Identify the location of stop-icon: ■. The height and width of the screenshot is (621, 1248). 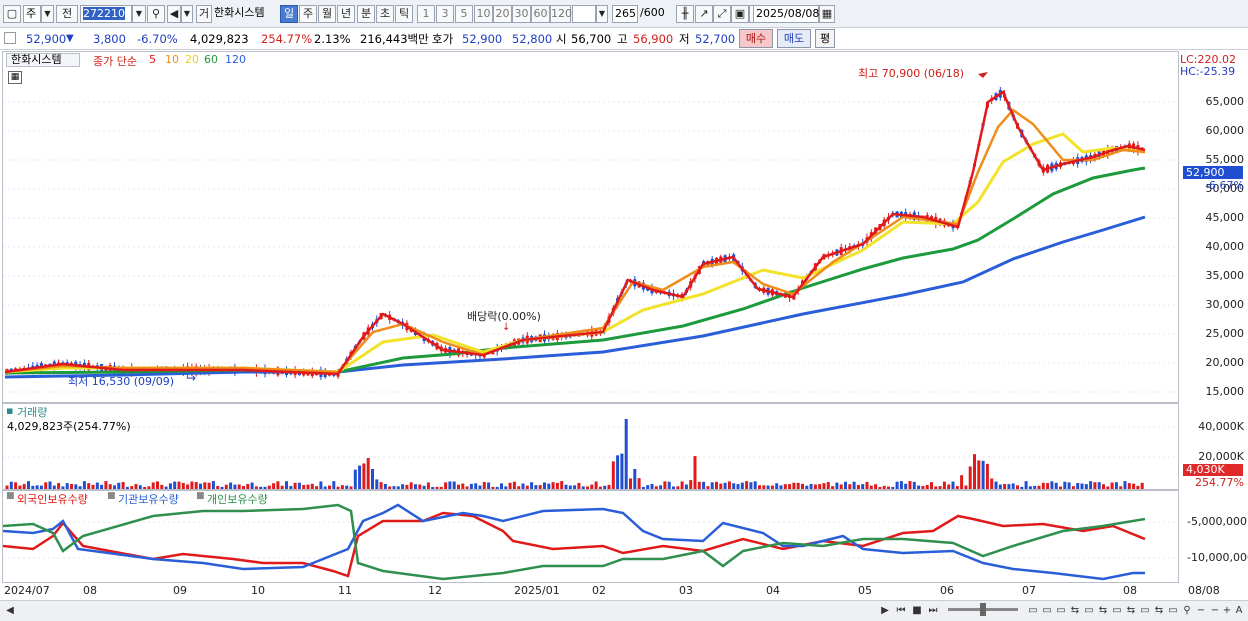
(917, 610).